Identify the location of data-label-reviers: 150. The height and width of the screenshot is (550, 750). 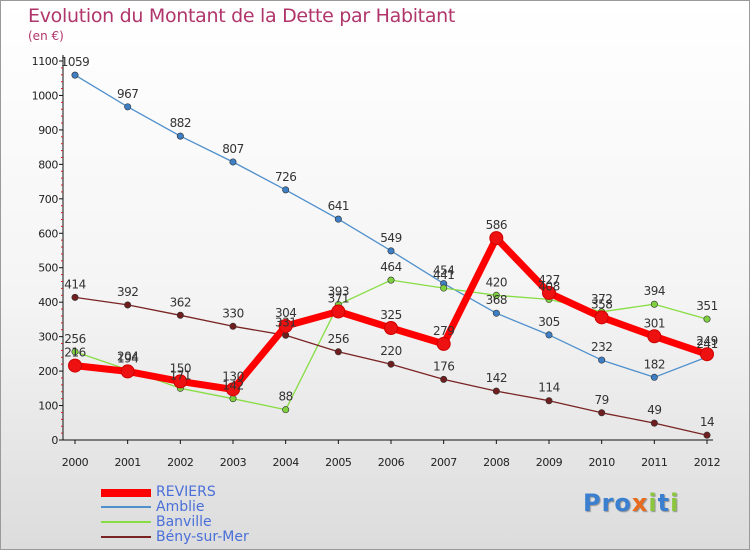
(180, 368).